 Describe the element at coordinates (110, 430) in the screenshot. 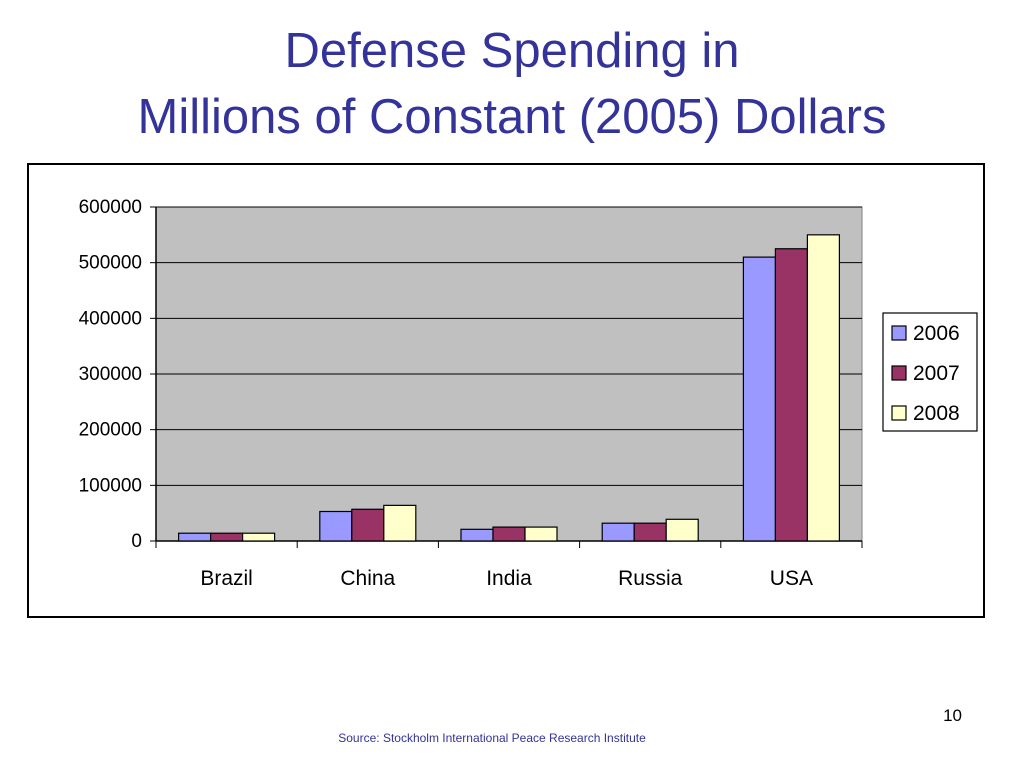

I see `y-tick-label: 200000` at that location.